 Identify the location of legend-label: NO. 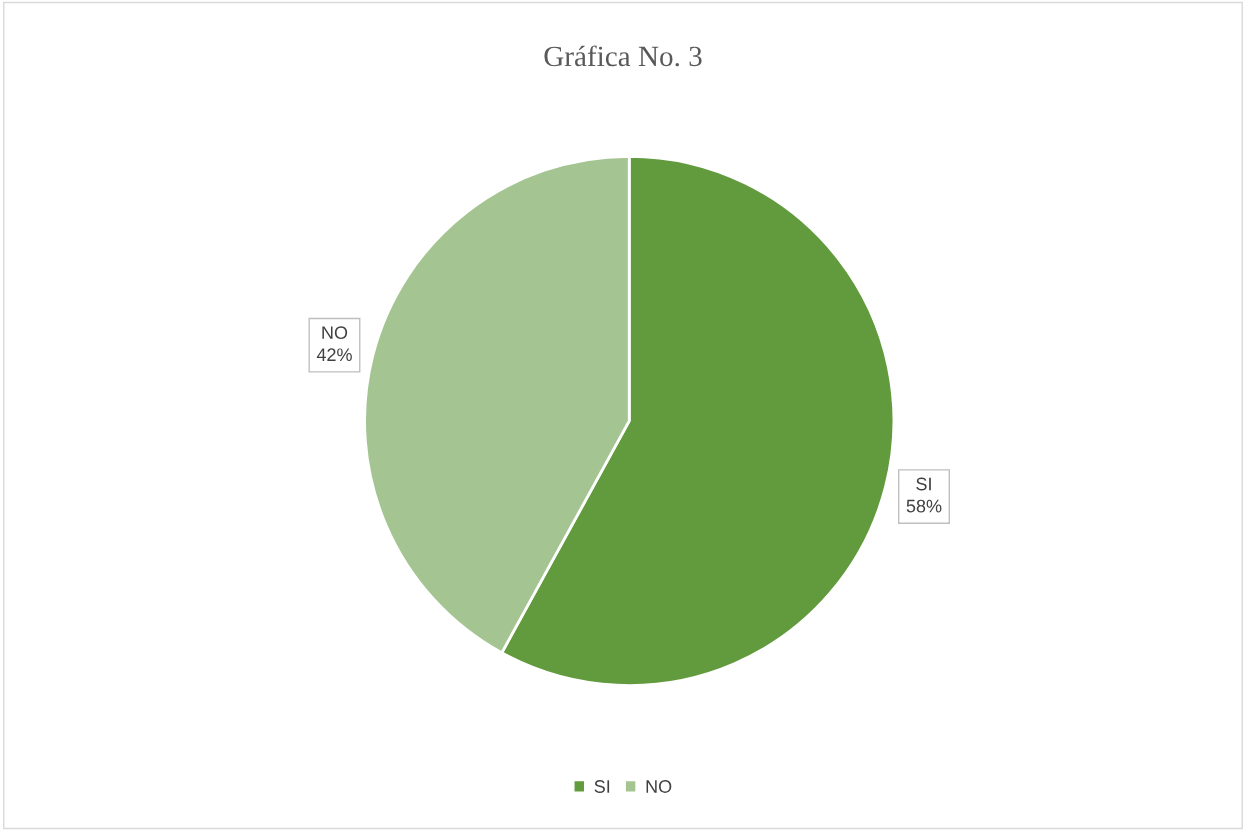
(659, 786).